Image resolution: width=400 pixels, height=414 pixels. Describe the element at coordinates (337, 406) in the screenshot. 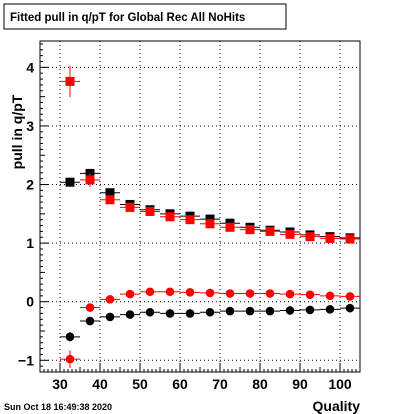

I see `x-axis-label: Quality` at that location.